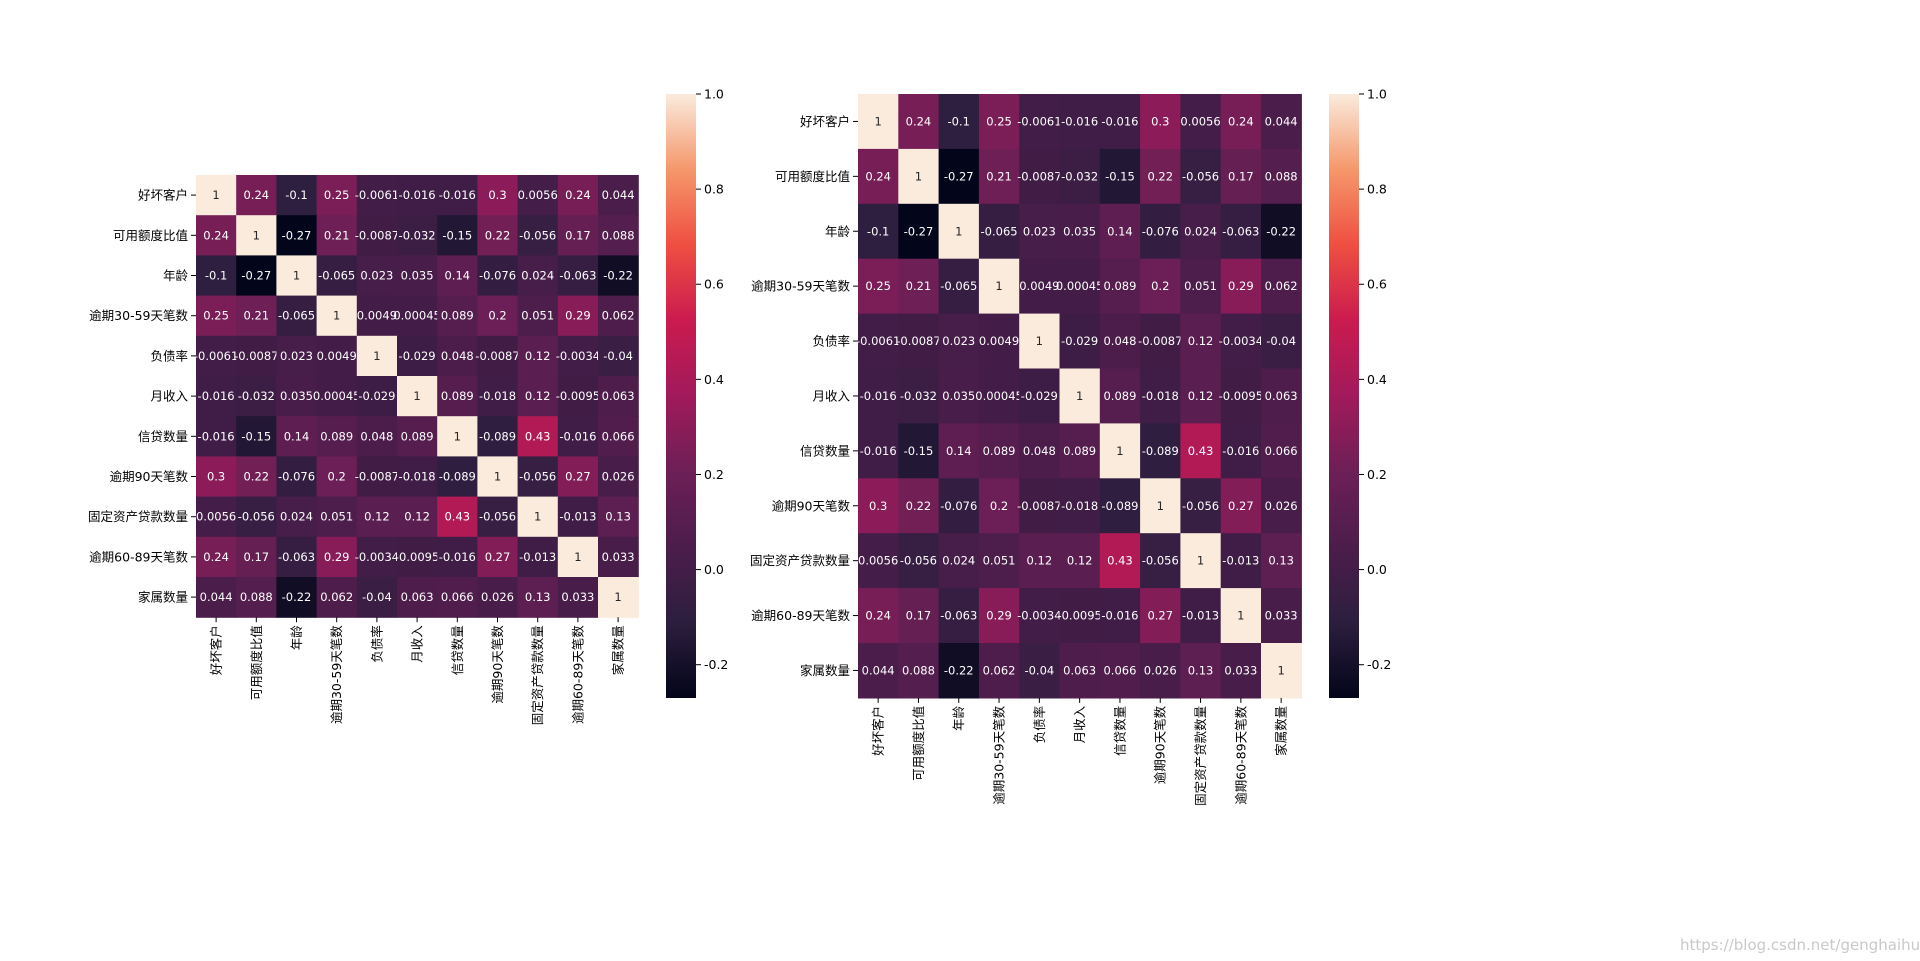 Image resolution: width=1920 pixels, height=961 pixels. I want to click on x-tick-label: 家属数量, so click(618, 650).